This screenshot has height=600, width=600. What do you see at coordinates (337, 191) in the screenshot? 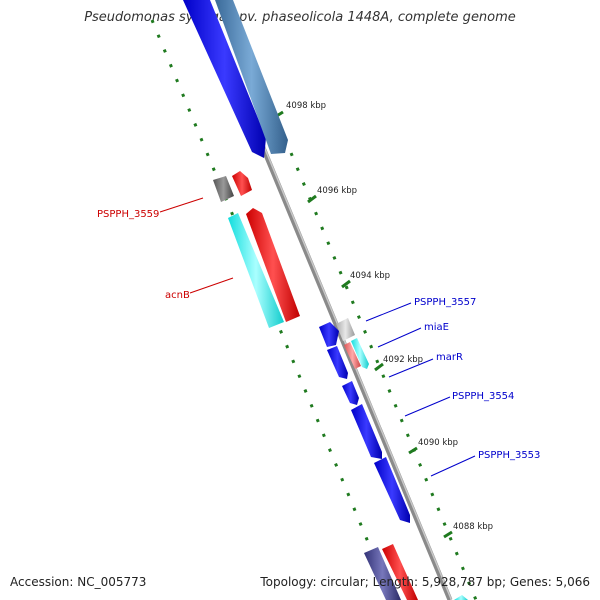
I see `tick-label: 4096 kbp` at bounding box center [337, 191].